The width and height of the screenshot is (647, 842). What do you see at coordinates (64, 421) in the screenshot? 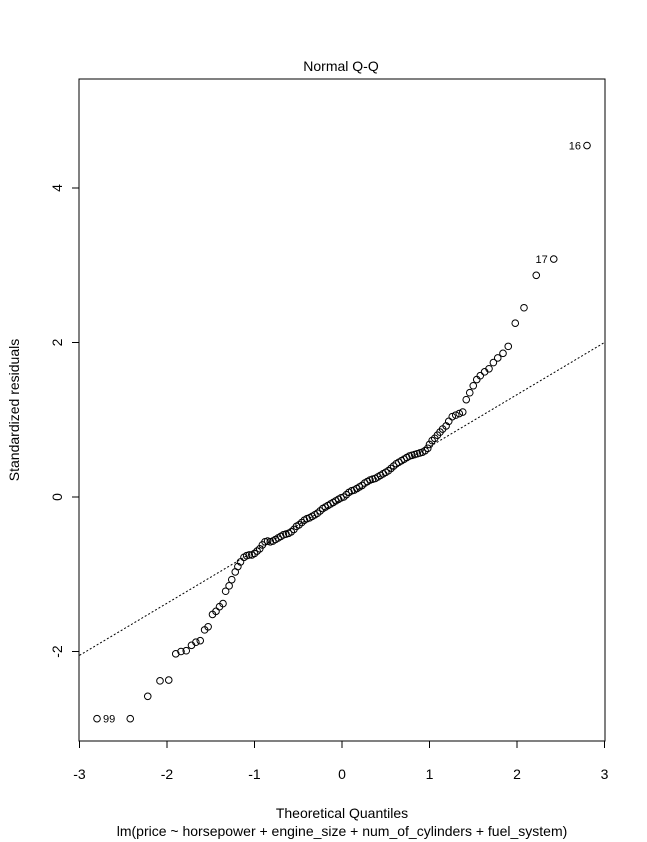
I see `y-axis: -2 0 2 4` at bounding box center [64, 421].